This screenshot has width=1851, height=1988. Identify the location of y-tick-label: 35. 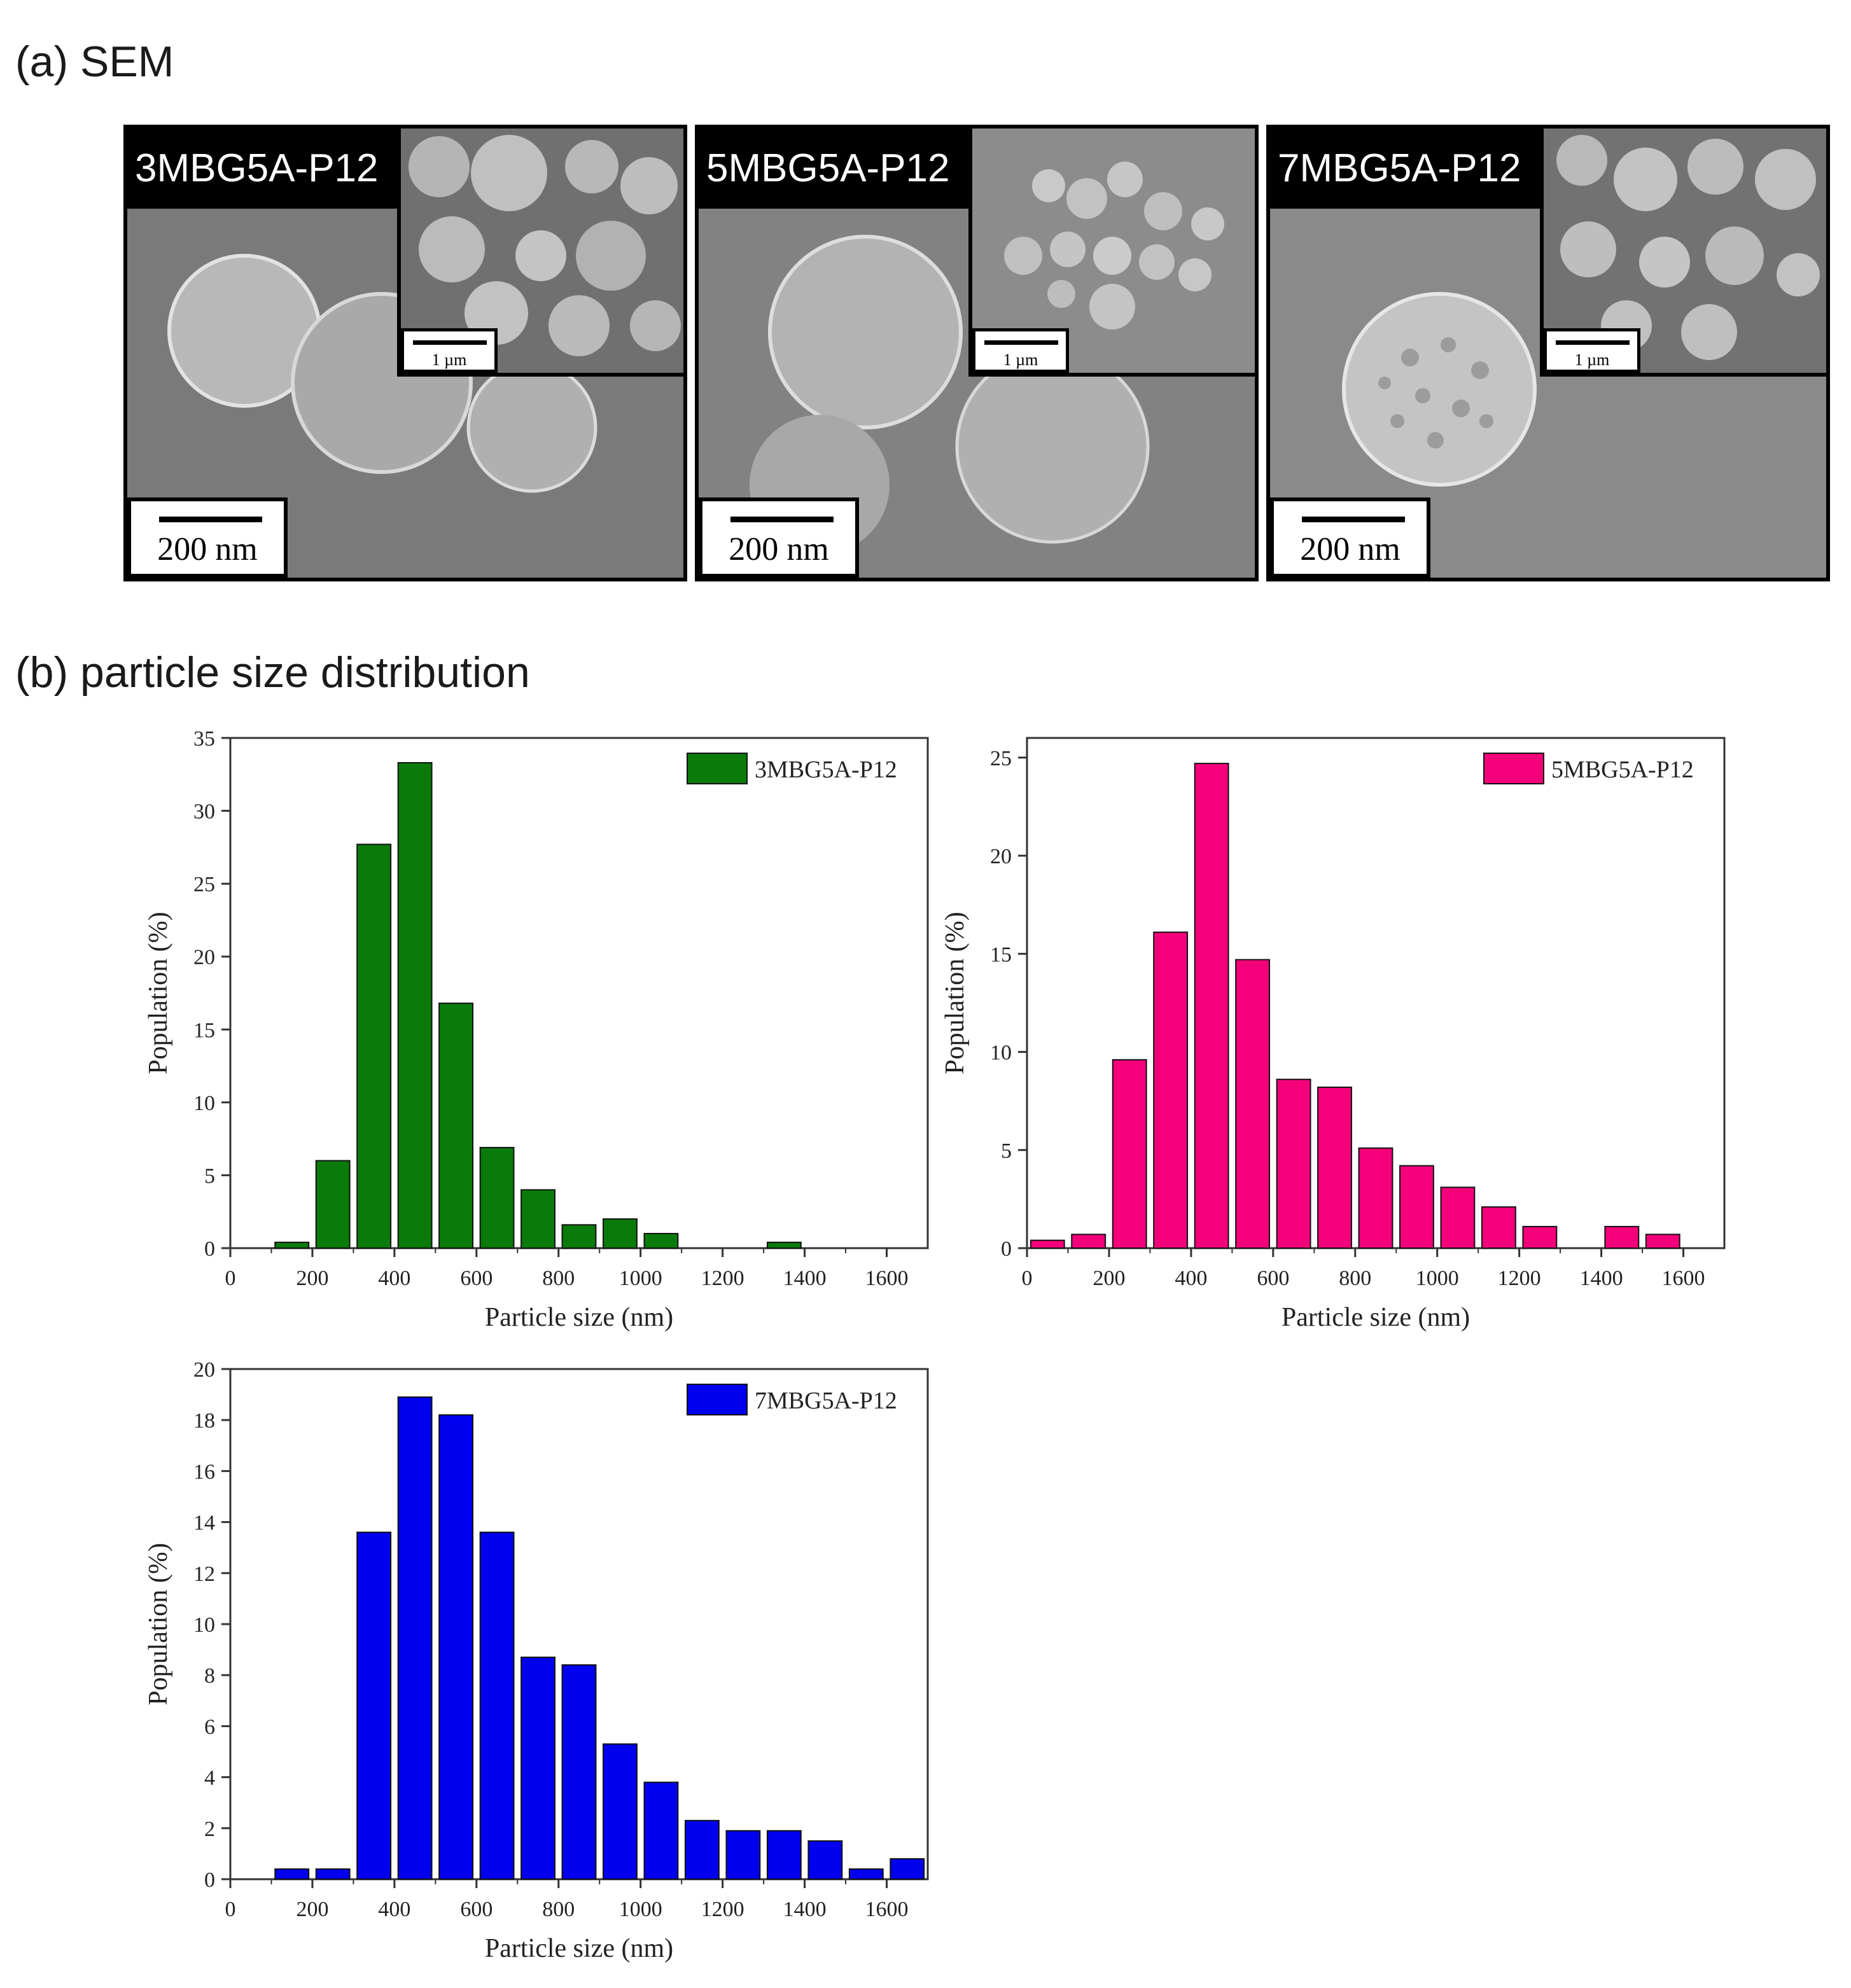
(204, 739).